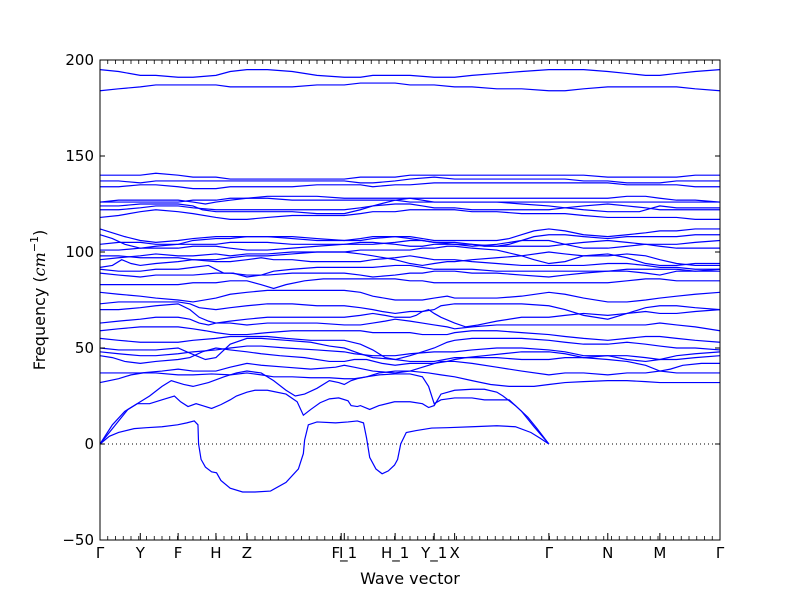  Describe the element at coordinates (247, 553) in the screenshot. I see `x-tick-label: Z` at that location.